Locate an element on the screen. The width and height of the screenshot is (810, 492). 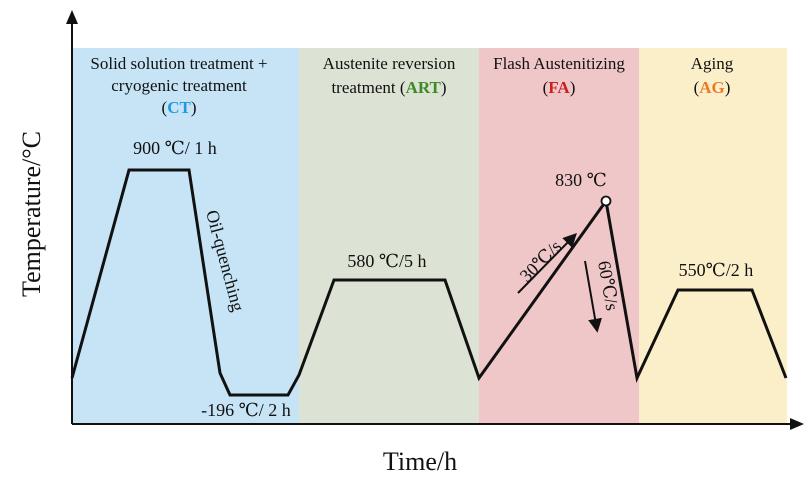
stage-fa-abbr-text: FA is located at coordinates (559, 87).